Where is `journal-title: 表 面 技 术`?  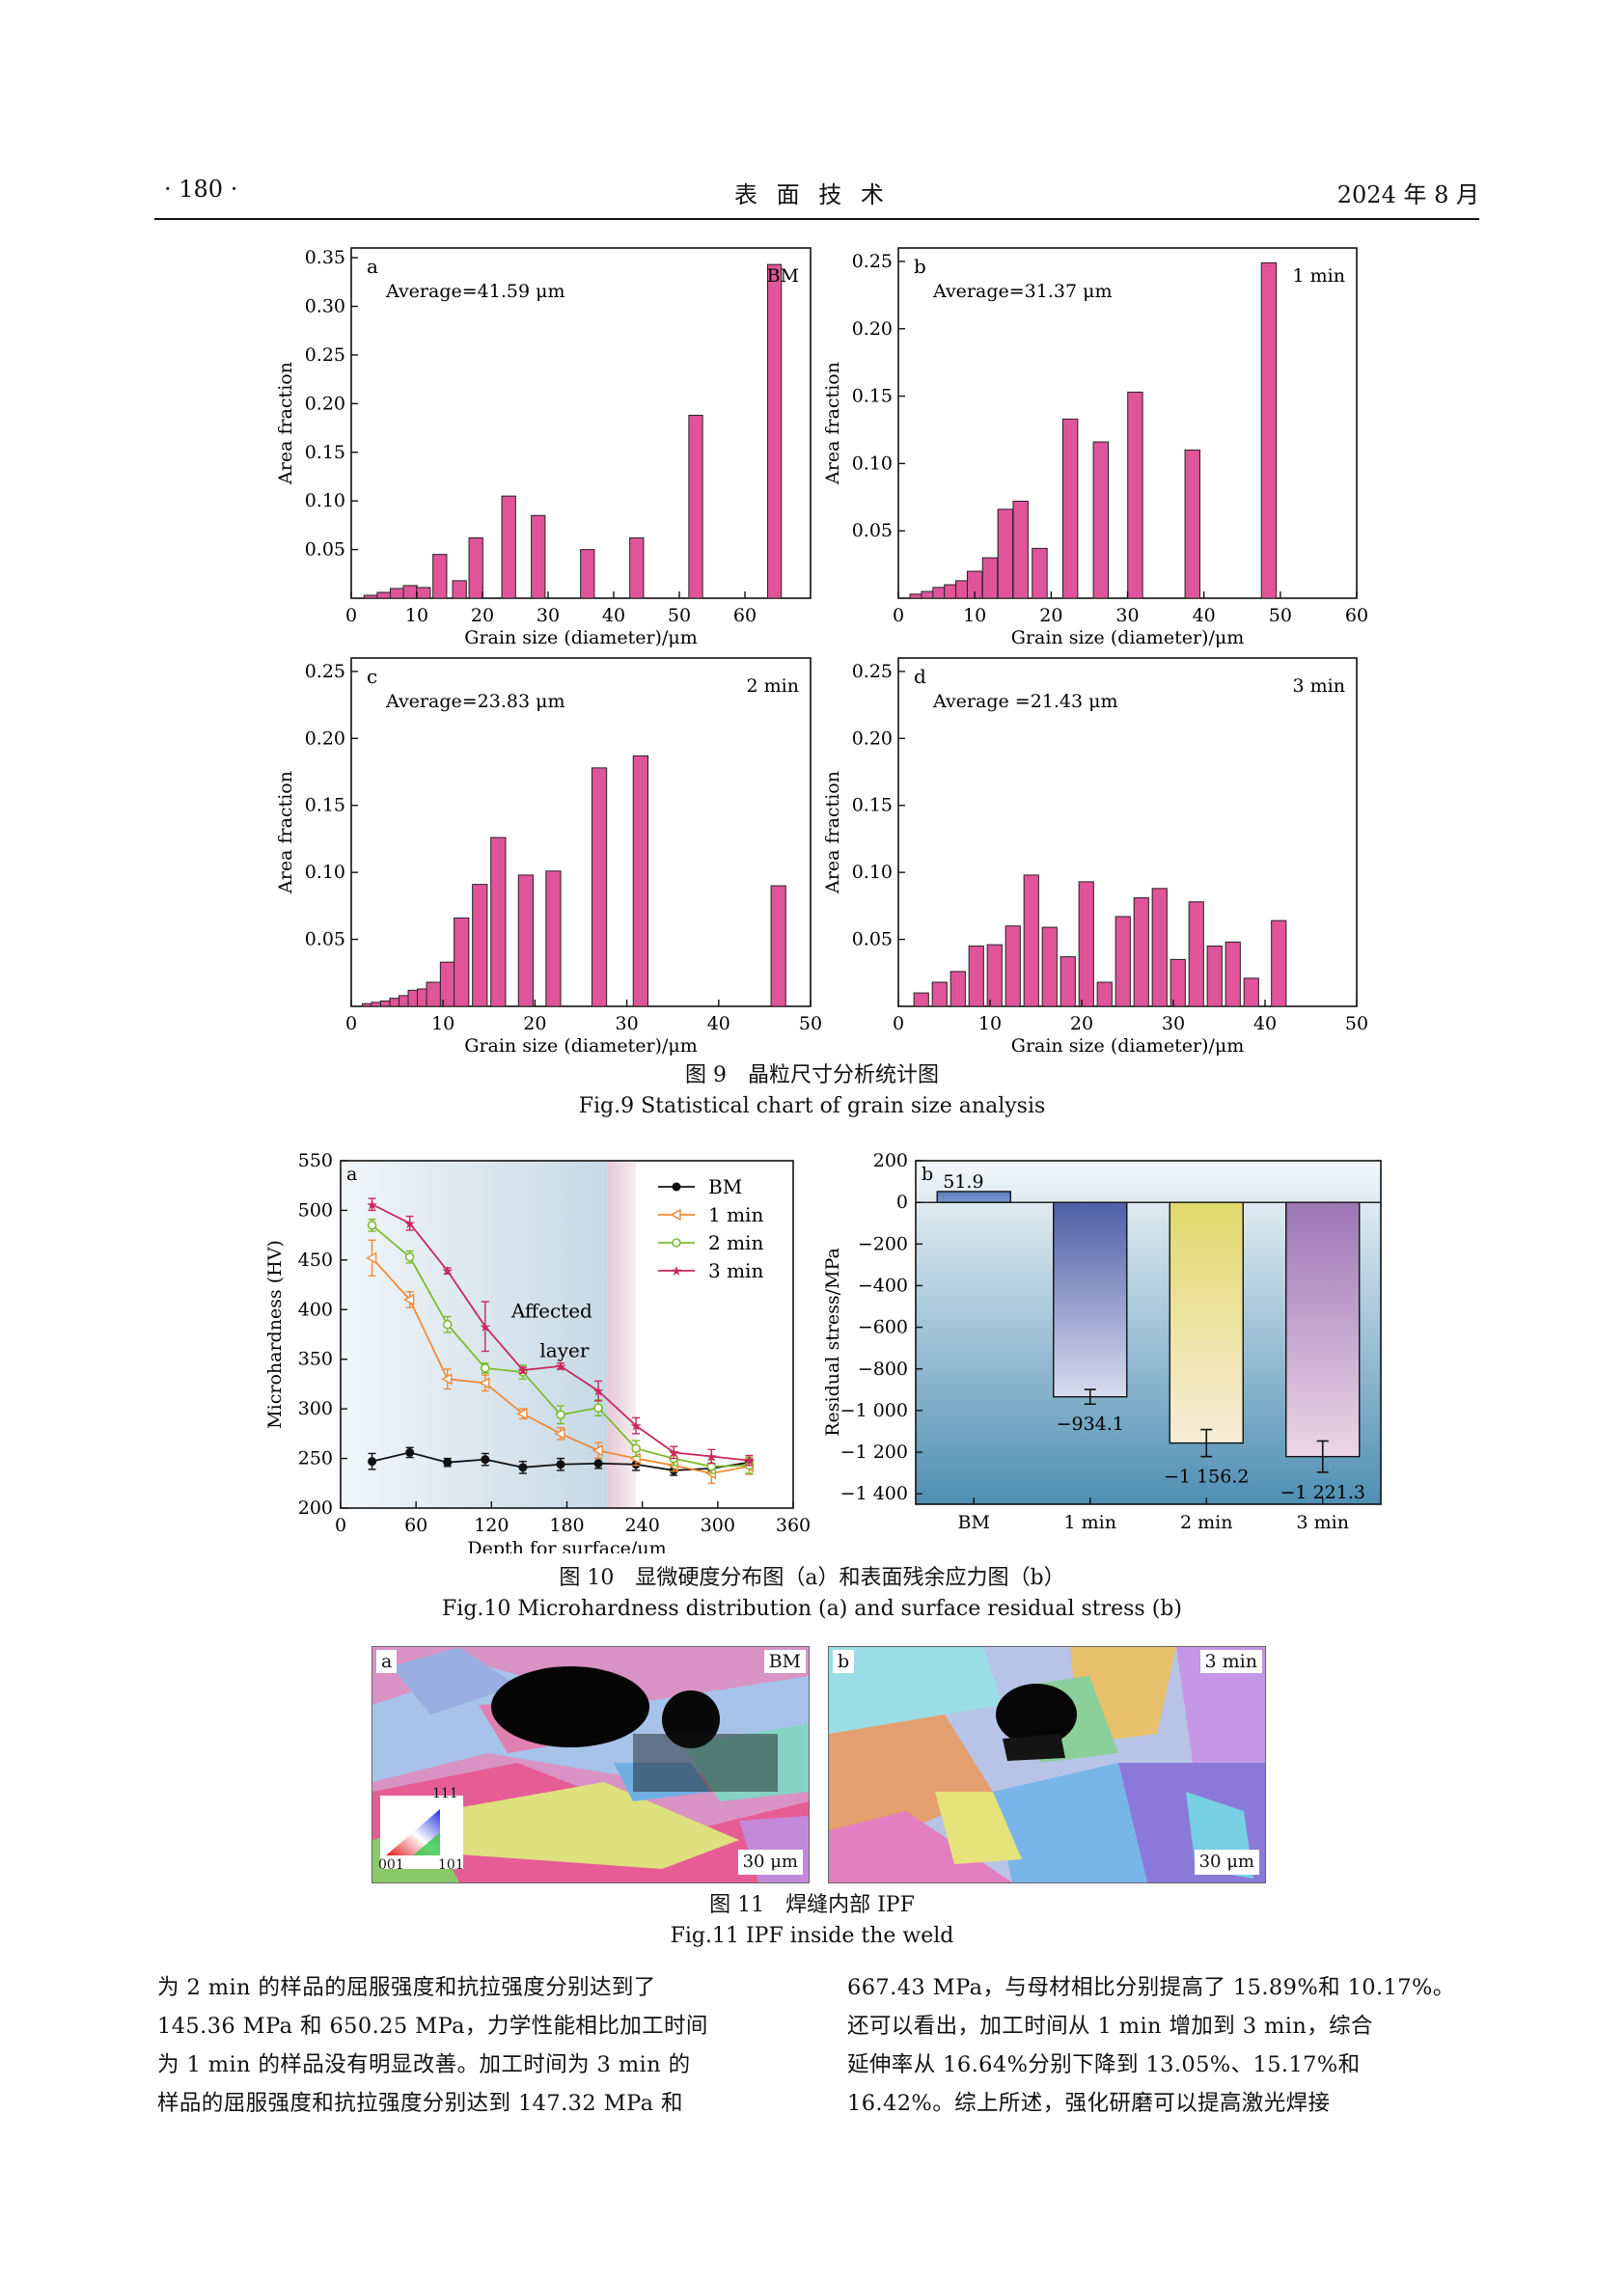 journal-title: 表 面 技 术 is located at coordinates (812, 194).